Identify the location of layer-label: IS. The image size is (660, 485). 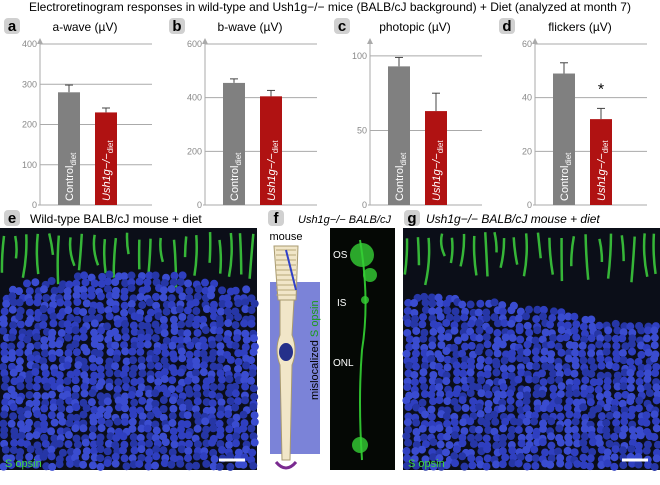
(342, 303).